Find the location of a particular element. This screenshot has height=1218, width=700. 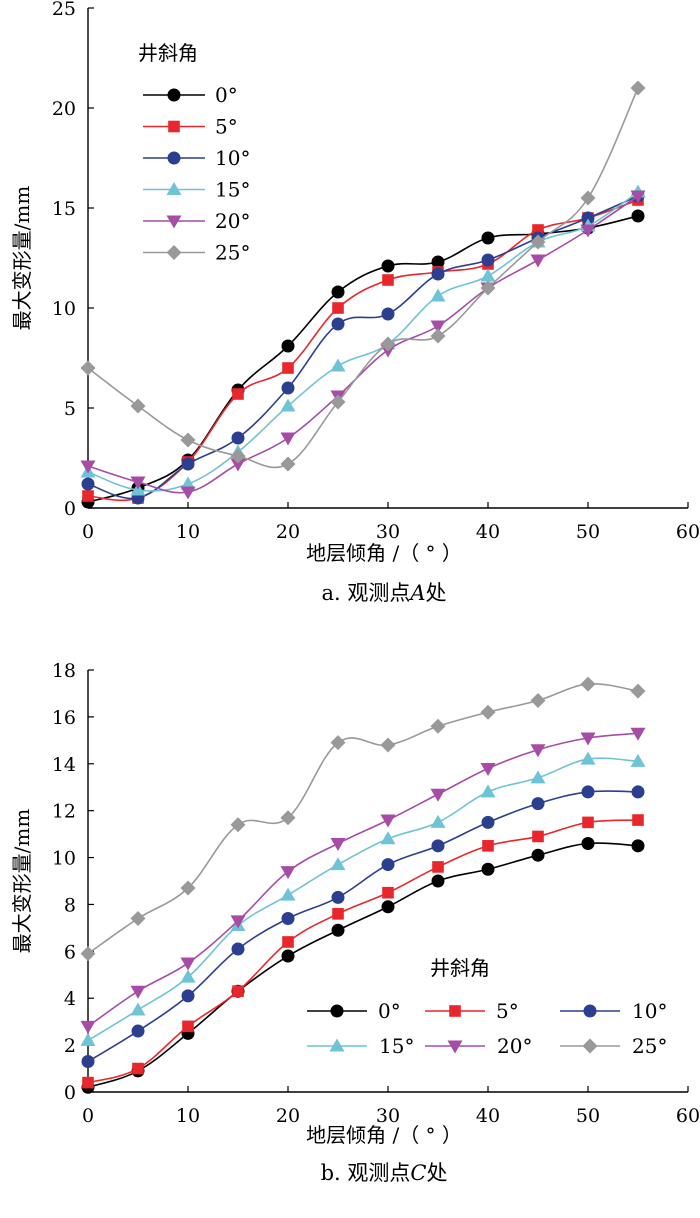

x-tick-label: 20 is located at coordinates (288, 1116).